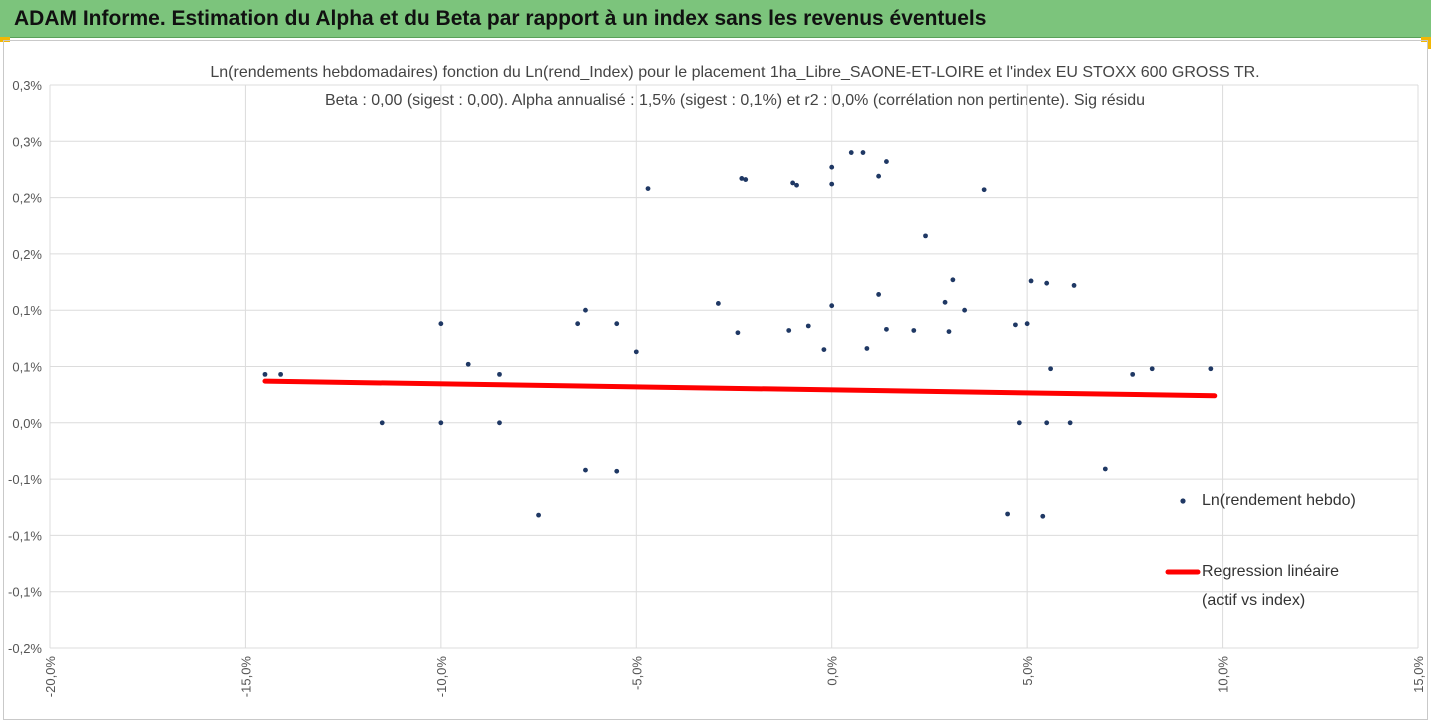 Image resolution: width=1431 pixels, height=722 pixels. Describe the element at coordinates (50, 677) in the screenshot. I see `x-tick-label: -20,0%` at that location.